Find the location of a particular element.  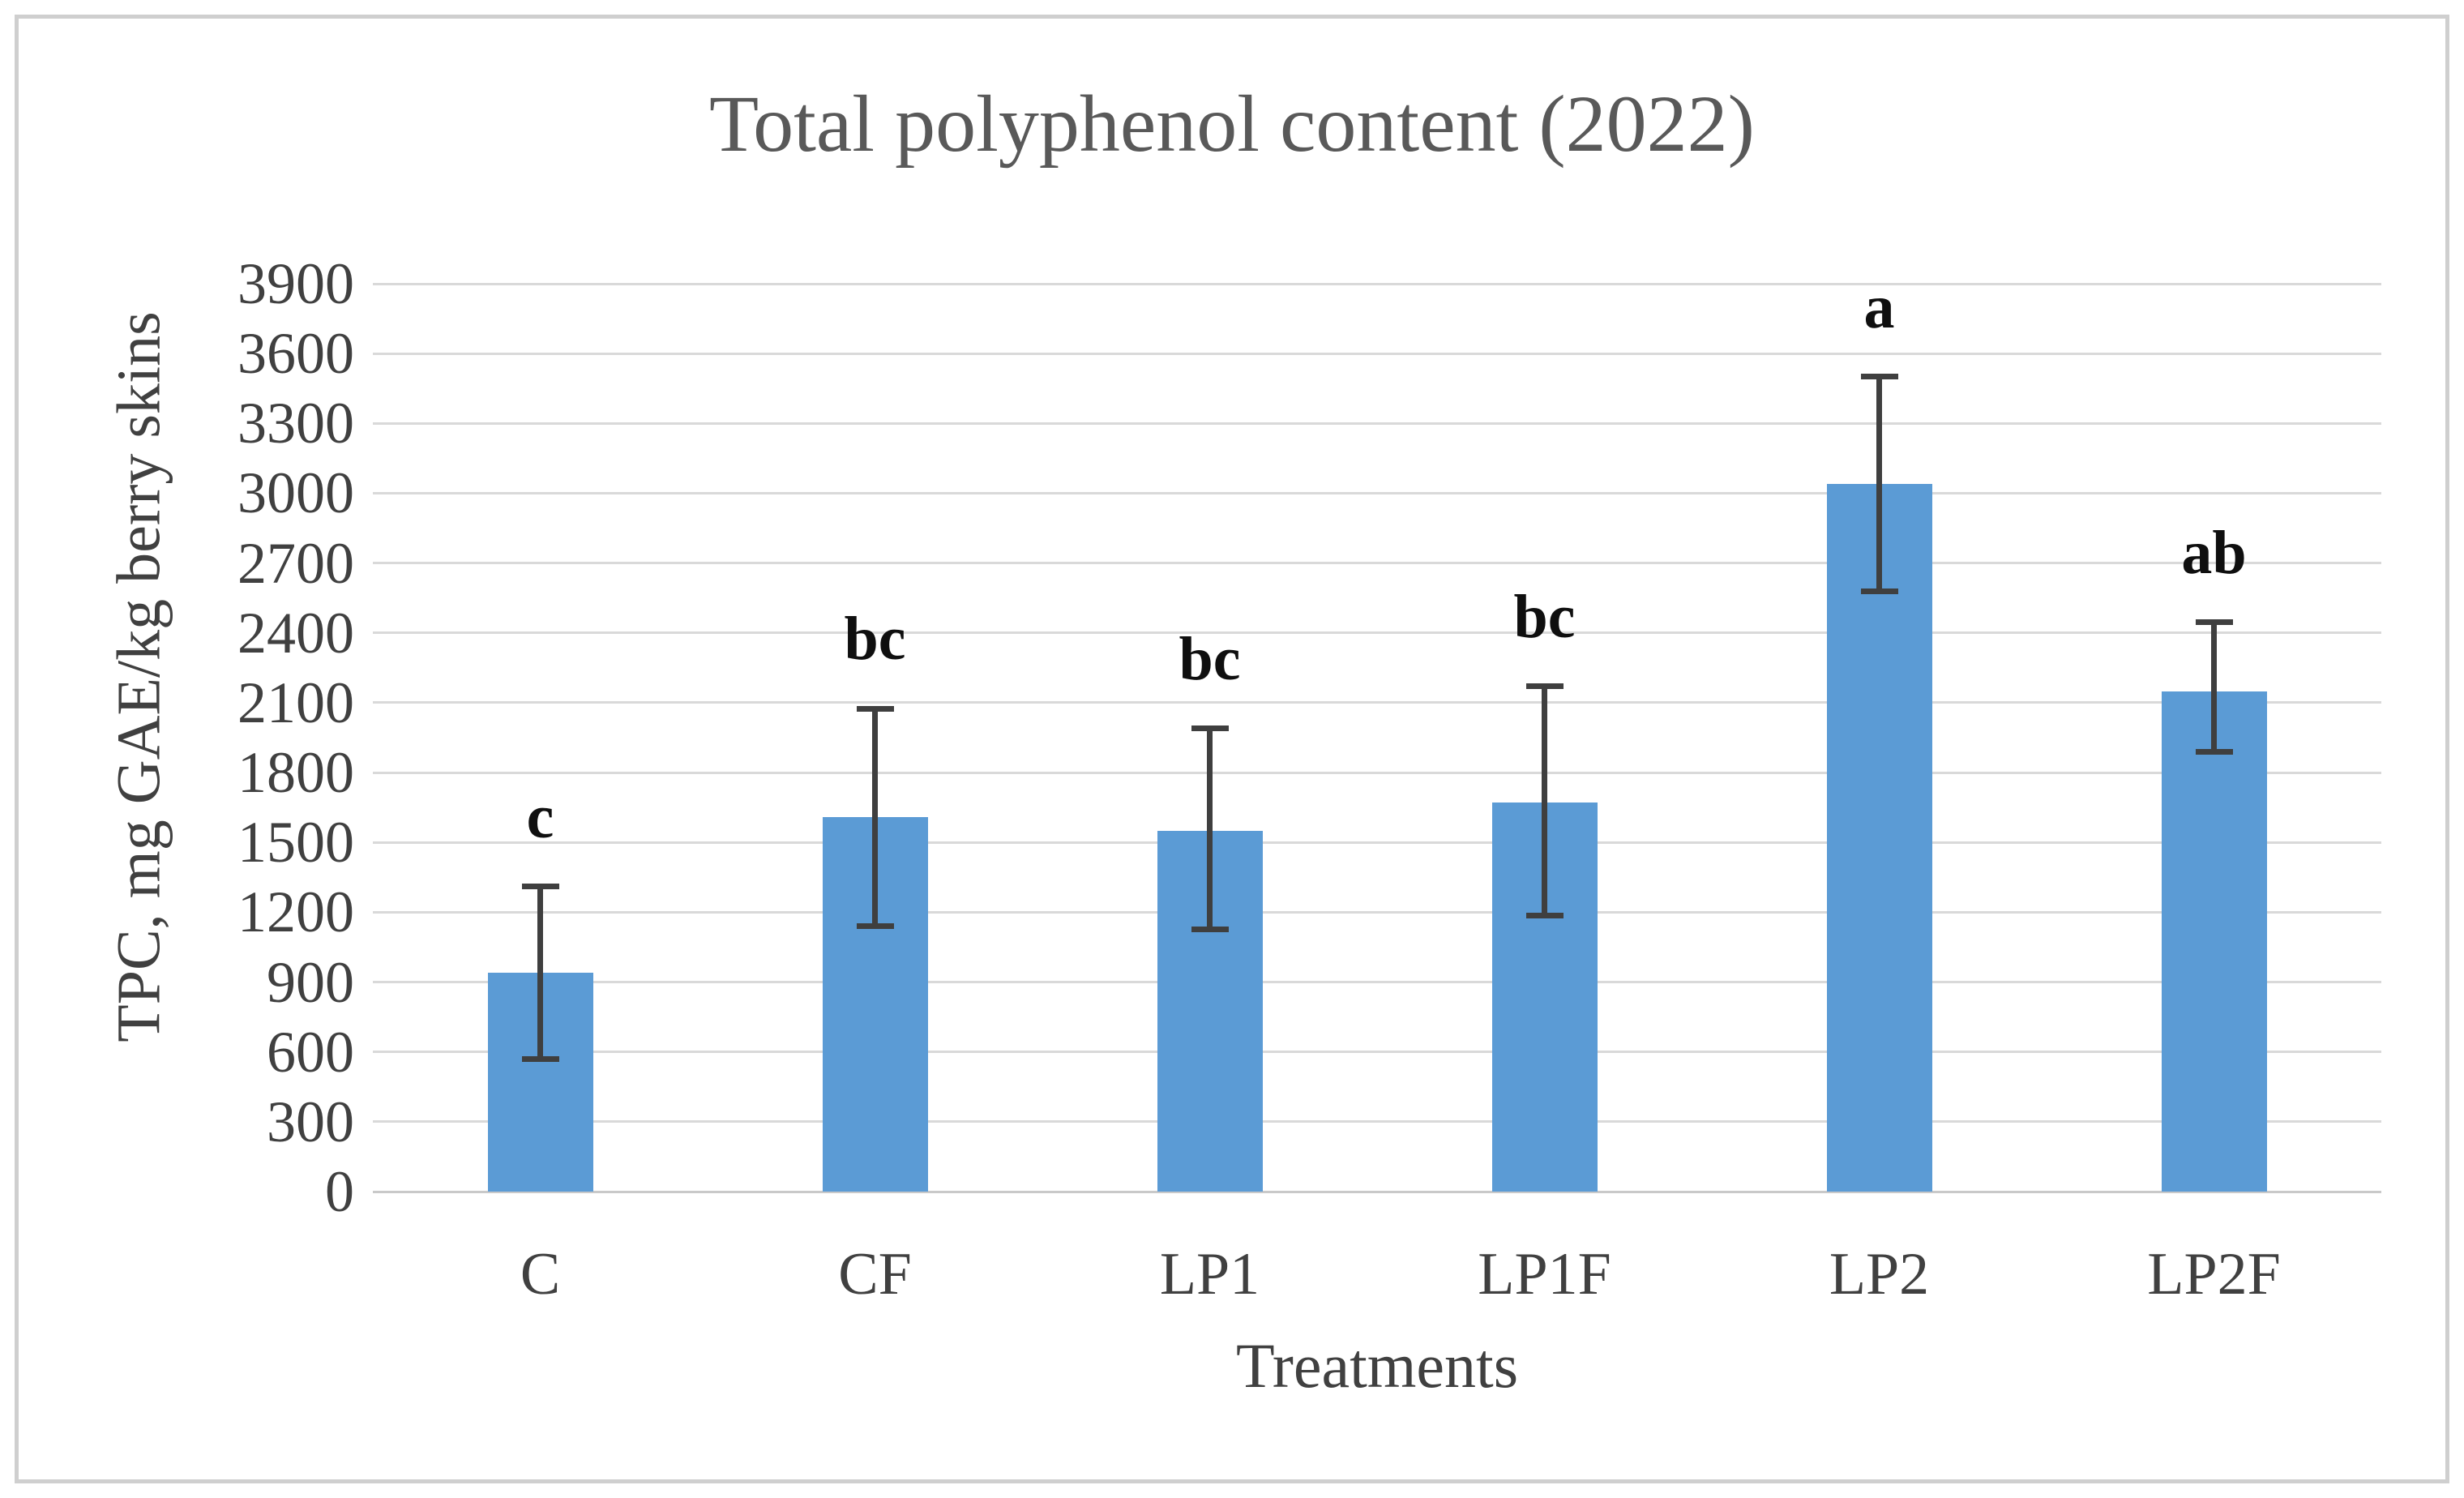

y-tick-label: 3000 is located at coordinates (295, 493).